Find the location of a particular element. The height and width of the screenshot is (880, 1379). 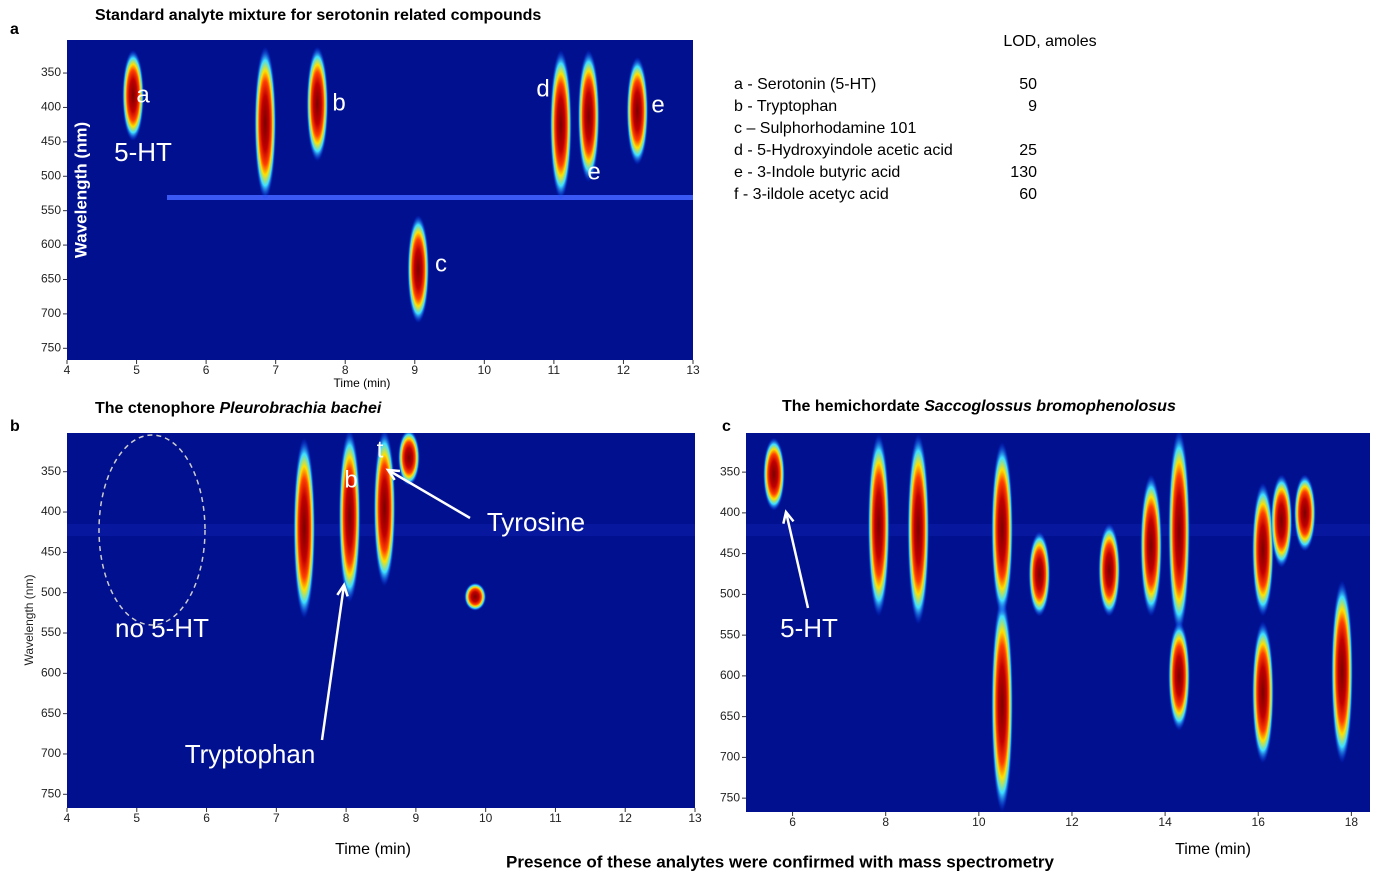

title-italic: Saccoglossus bromophenolosus is located at coordinates (1050, 406).